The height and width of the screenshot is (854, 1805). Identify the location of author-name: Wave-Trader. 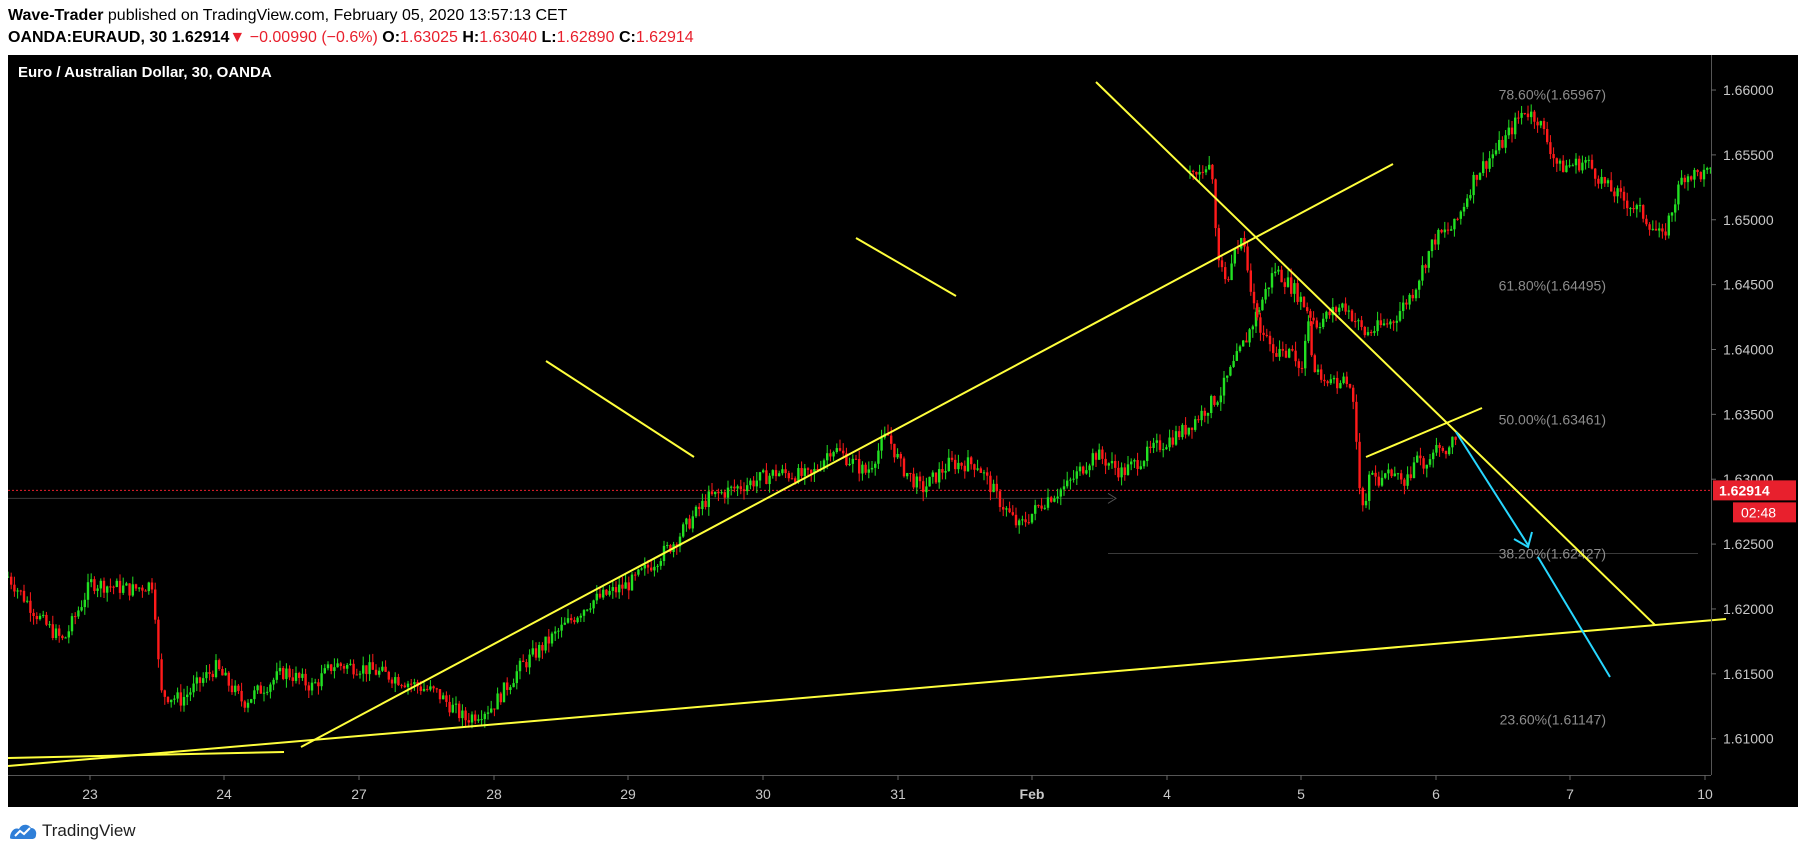
(56, 15).